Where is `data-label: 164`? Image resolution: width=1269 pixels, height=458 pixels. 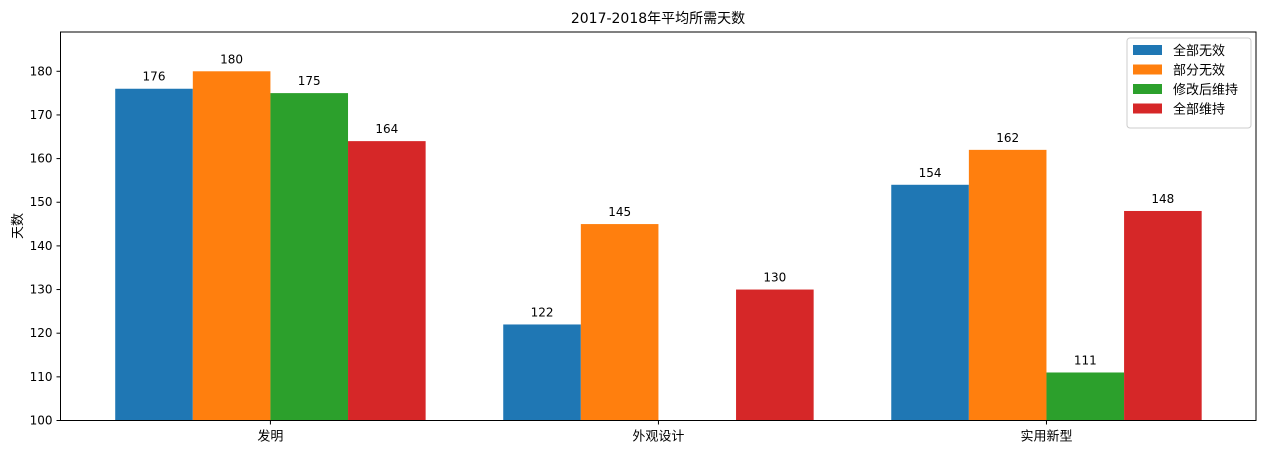
data-label: 164 is located at coordinates (386, 129).